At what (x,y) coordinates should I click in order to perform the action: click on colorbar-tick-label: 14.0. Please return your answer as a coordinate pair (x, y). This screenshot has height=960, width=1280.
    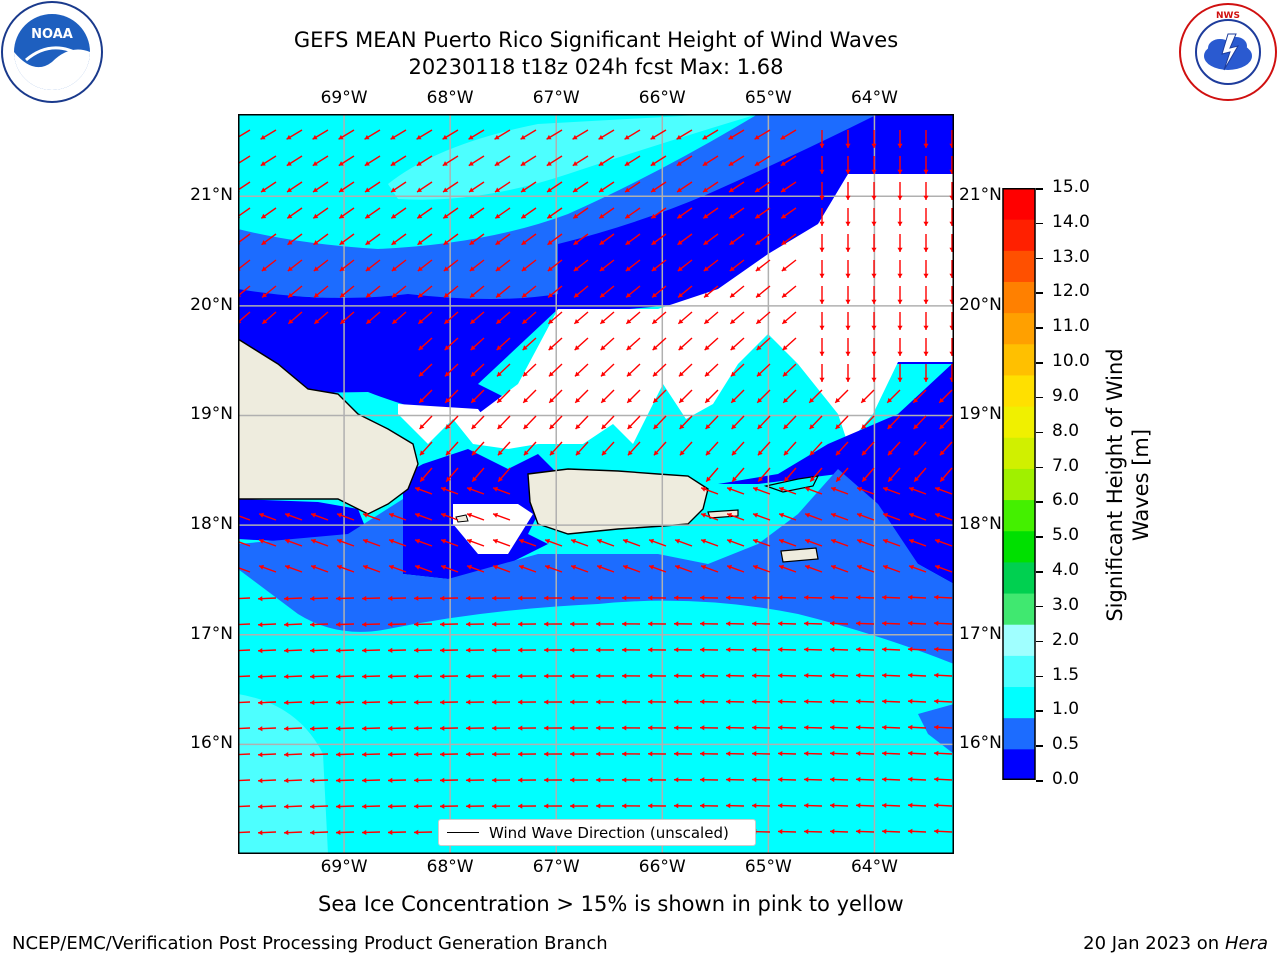
    Looking at the image, I should click on (1071, 221).